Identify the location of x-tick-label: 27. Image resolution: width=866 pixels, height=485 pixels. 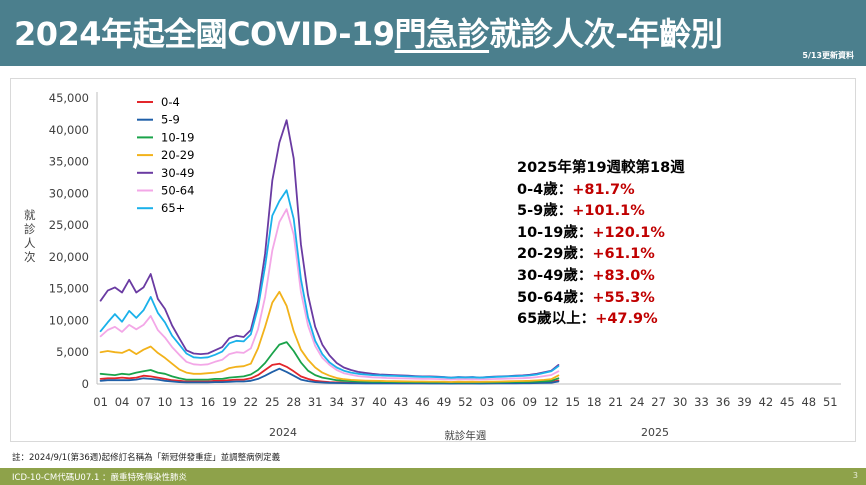
(658, 402).